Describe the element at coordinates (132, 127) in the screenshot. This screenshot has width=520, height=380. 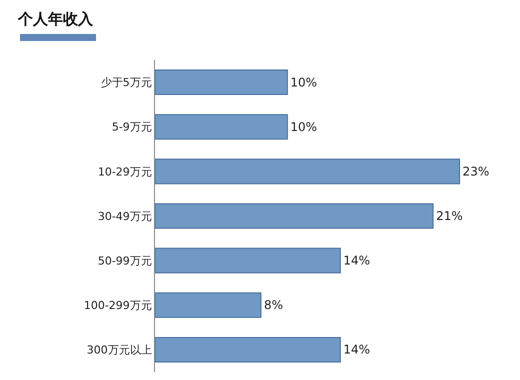
I see `y-tick-label: 5-9万元` at that location.